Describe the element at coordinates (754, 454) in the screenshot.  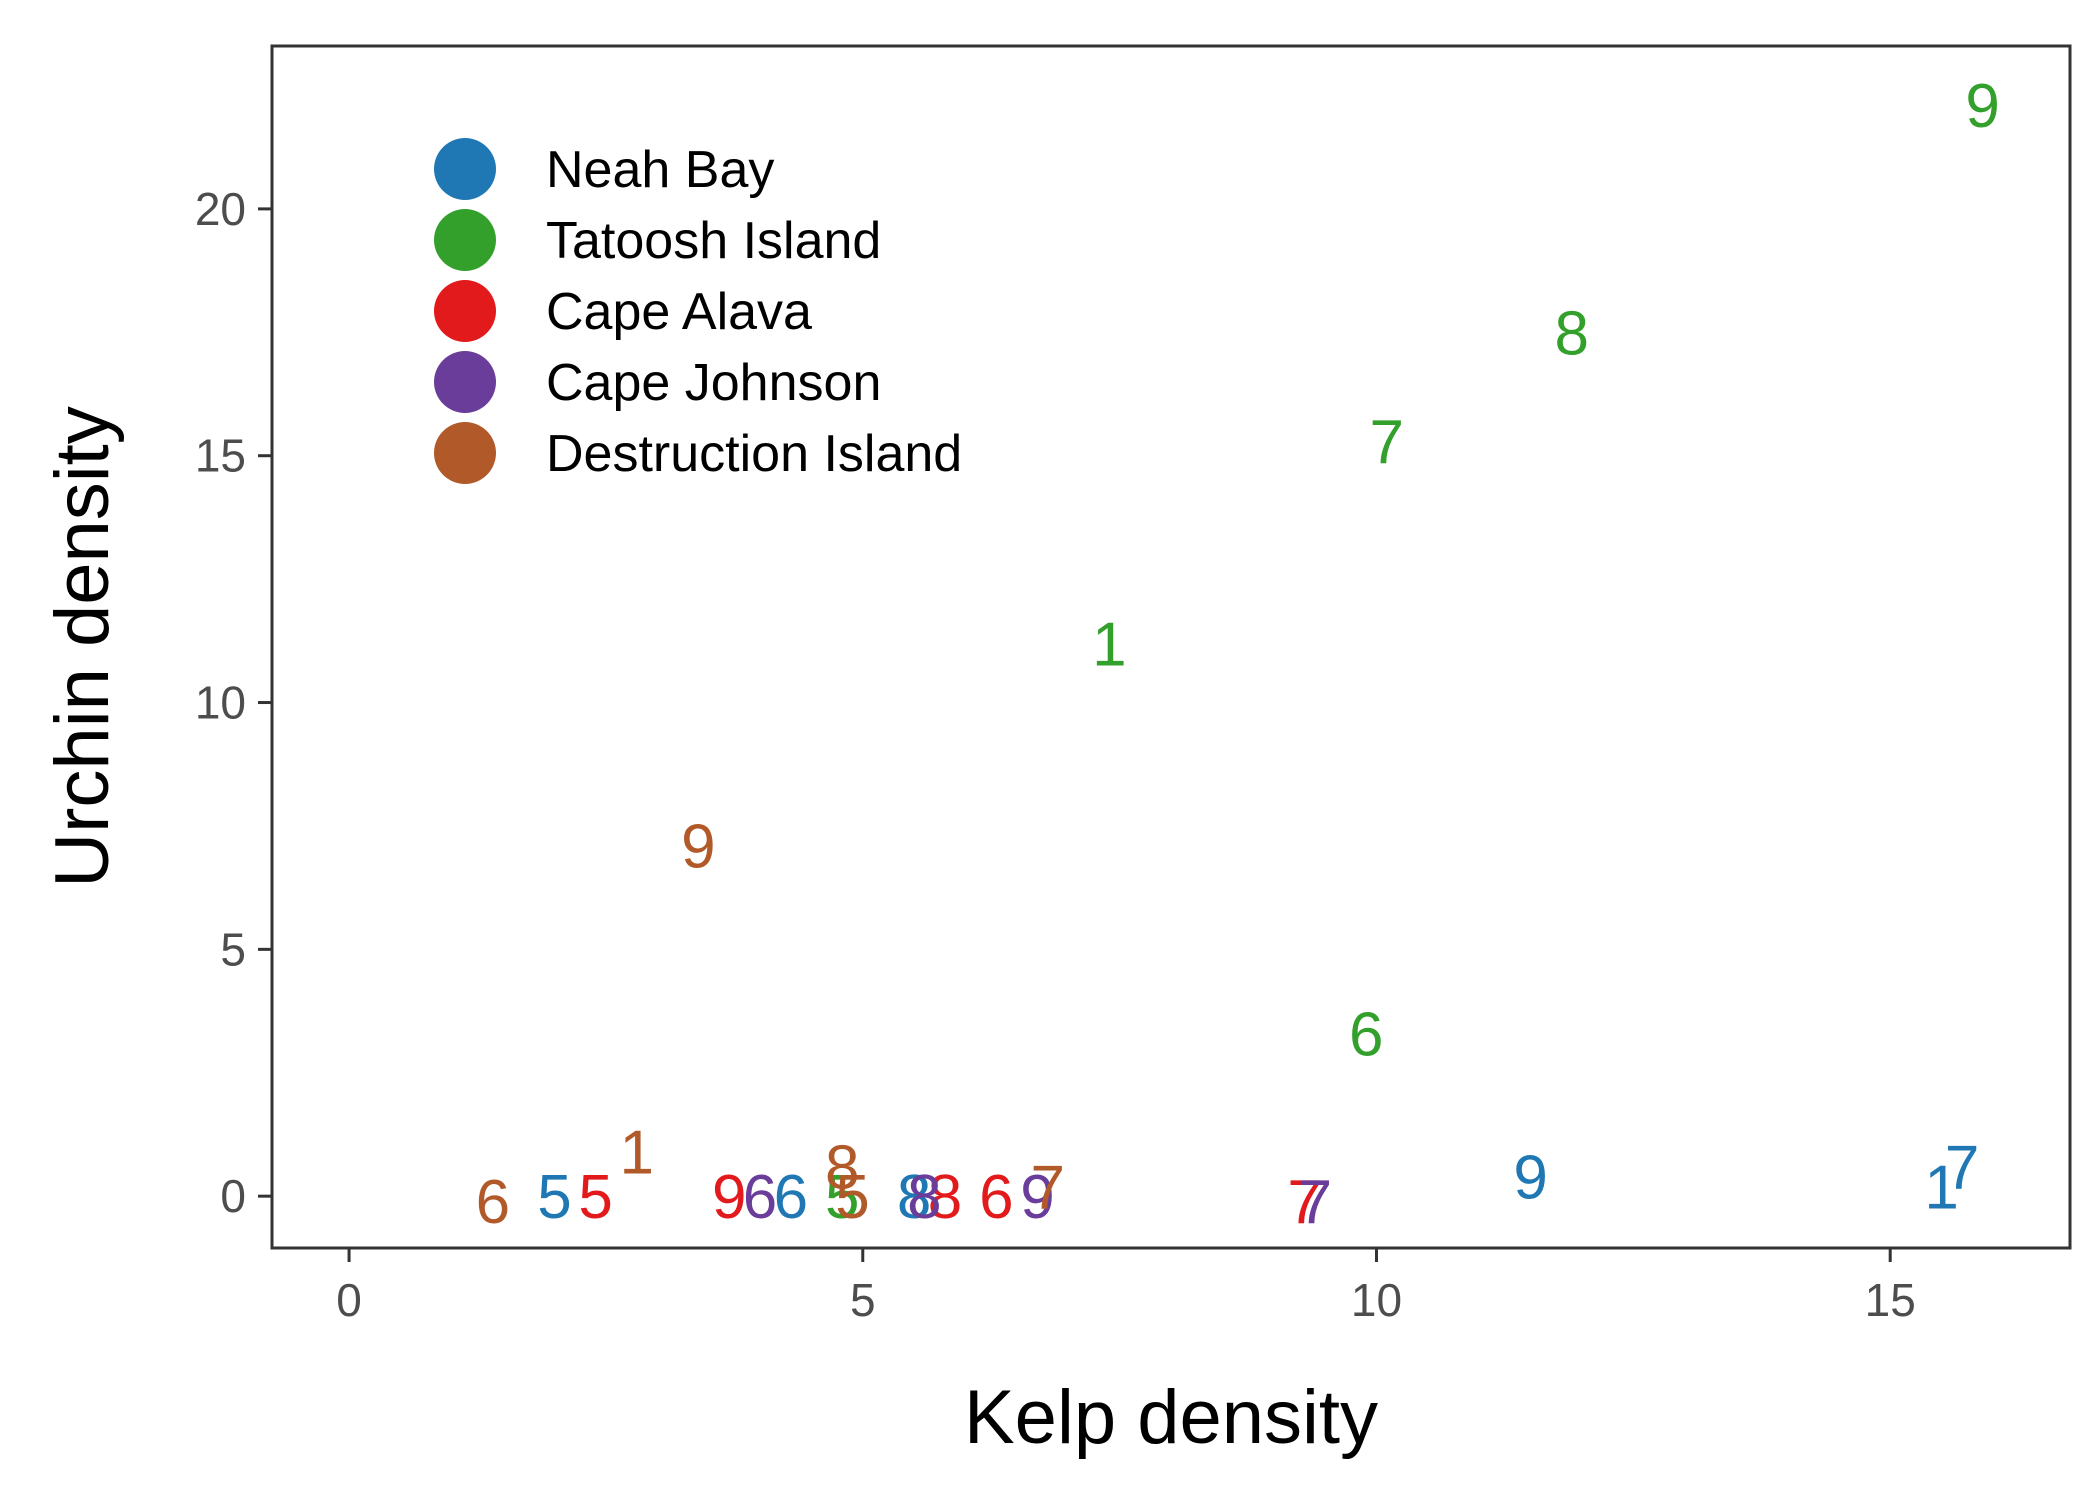
I see `legend-label: Destruction Island` at that location.